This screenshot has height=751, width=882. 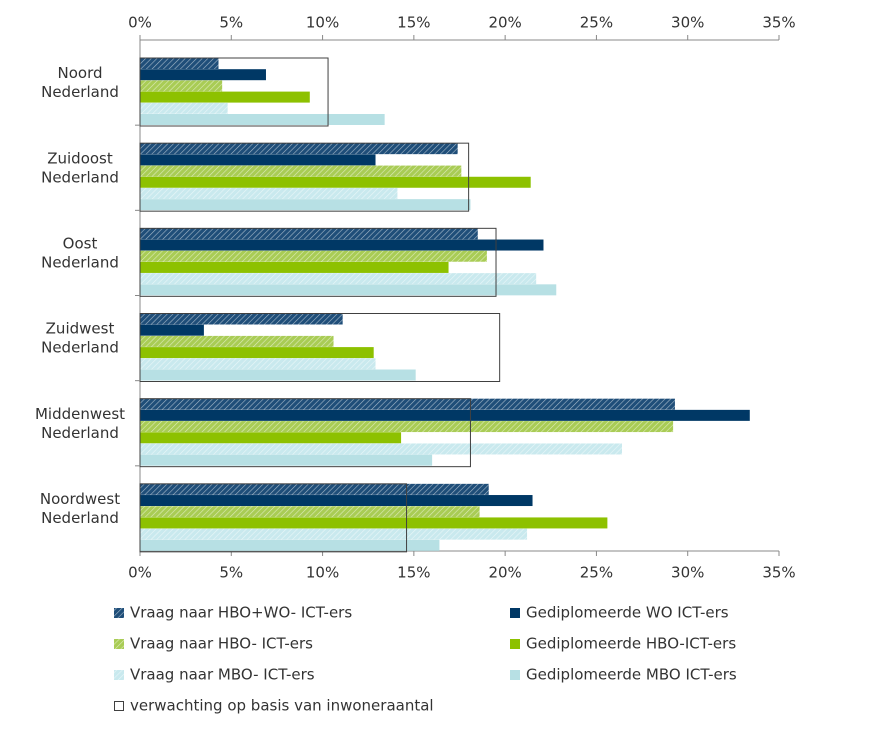 I want to click on category-label: Noordwest Nederland, so click(x=80, y=507).